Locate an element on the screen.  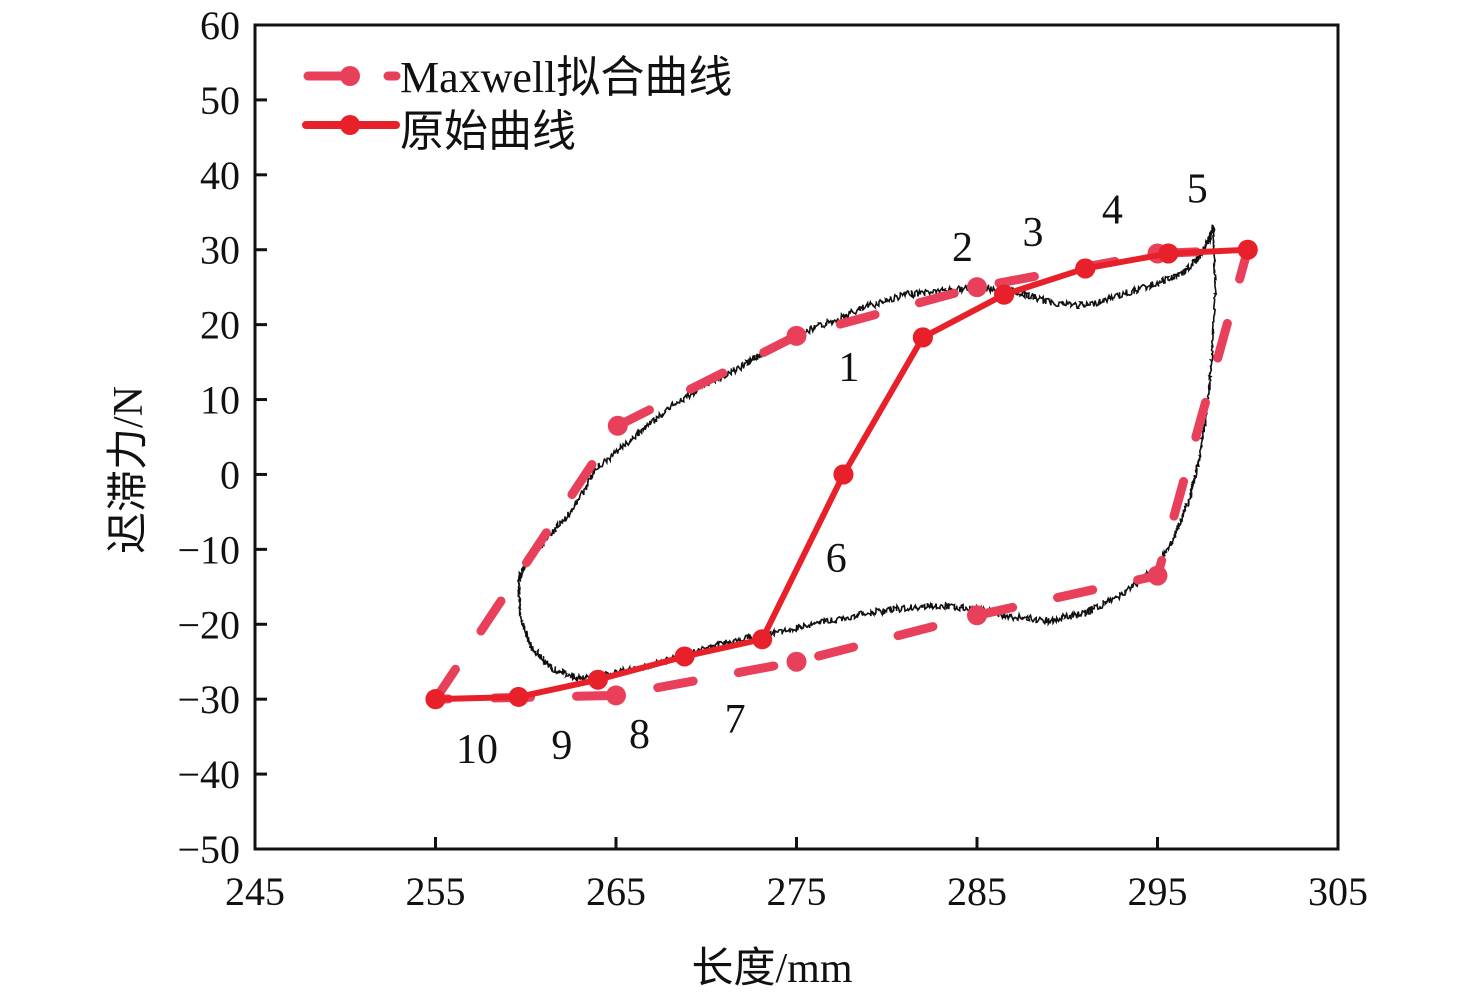
legend: Maxwell拟合曲线 原始曲线 is located at coordinates (517, 104).